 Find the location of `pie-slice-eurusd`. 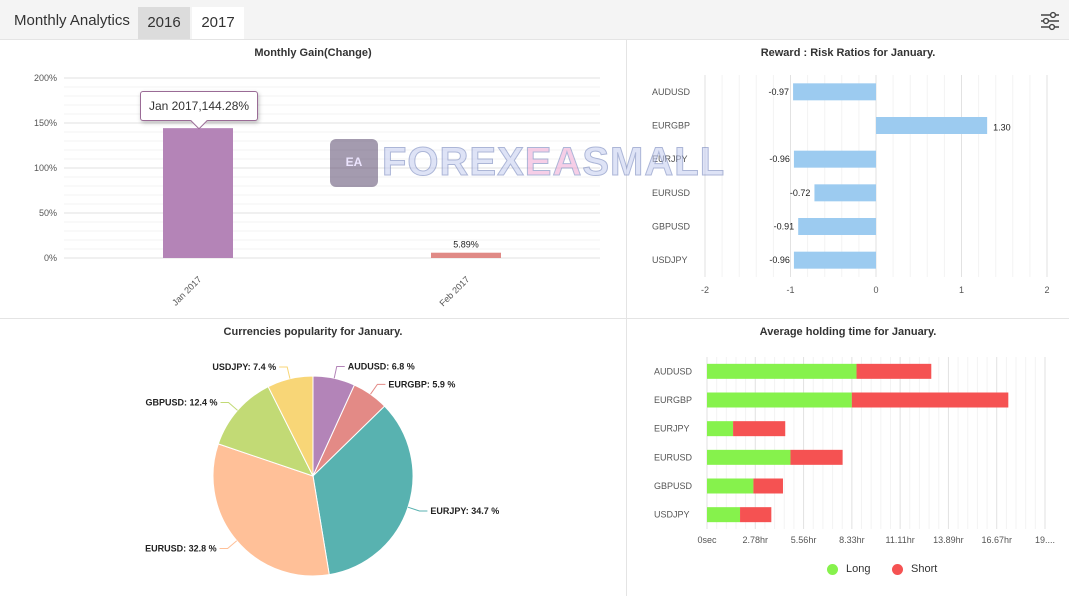

pie-slice-eurusd is located at coordinates (271, 510).